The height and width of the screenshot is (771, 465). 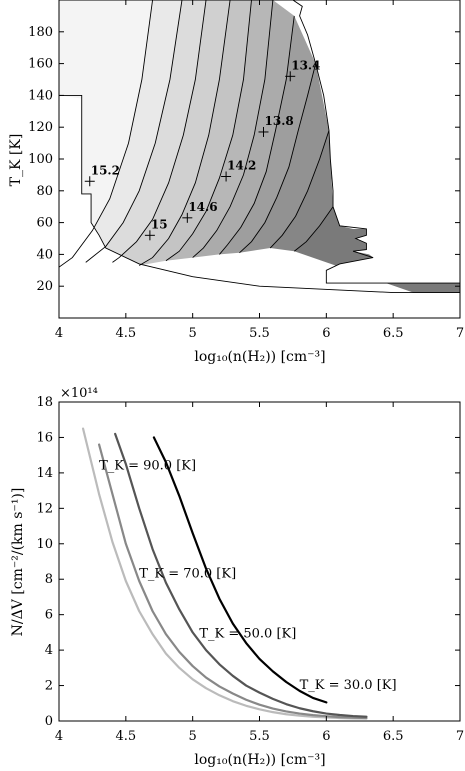 What do you see at coordinates (16, 160) in the screenshot?
I see `contour-y-axis-label: T_K [K]` at bounding box center [16, 160].